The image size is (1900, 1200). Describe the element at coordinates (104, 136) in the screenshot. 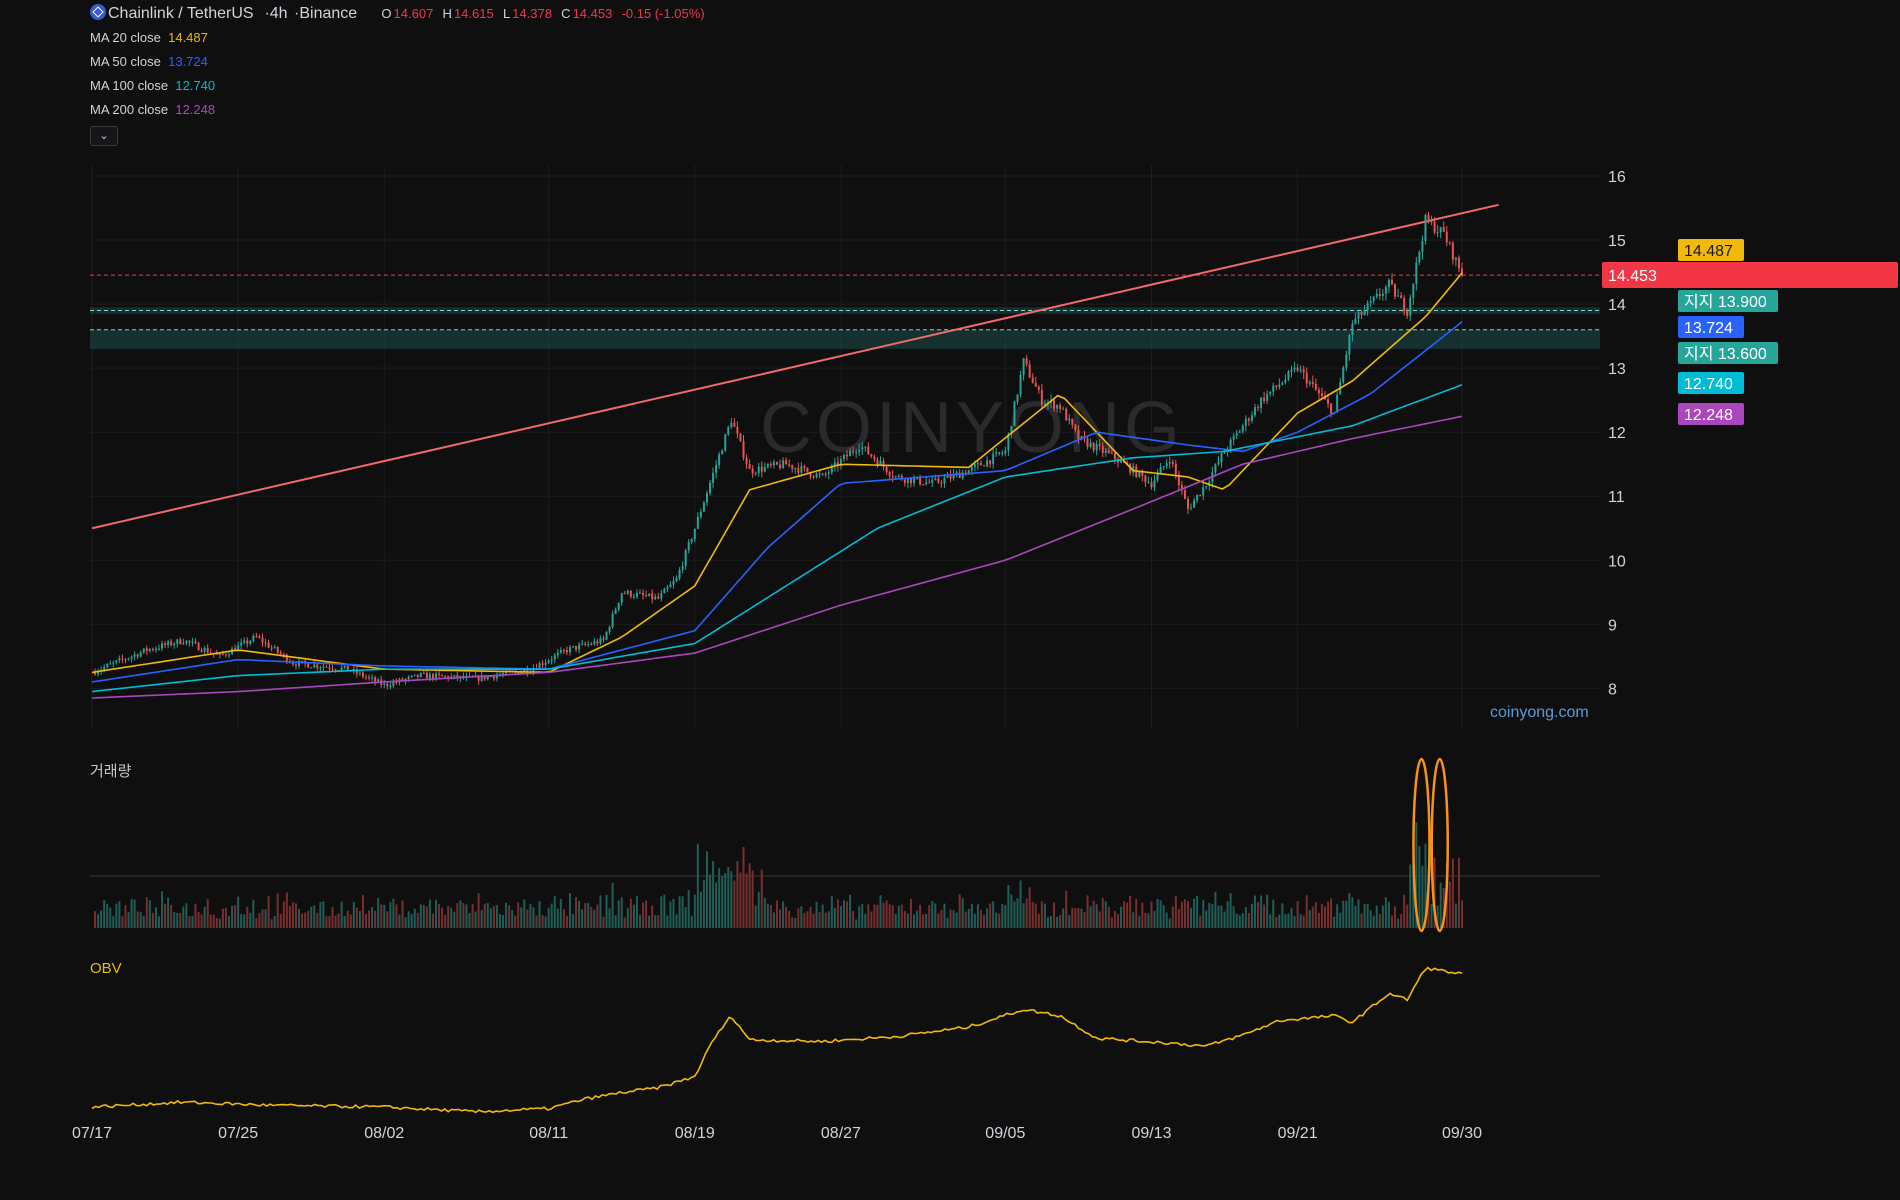

I see `collapse-legend-button: ⌄` at that location.